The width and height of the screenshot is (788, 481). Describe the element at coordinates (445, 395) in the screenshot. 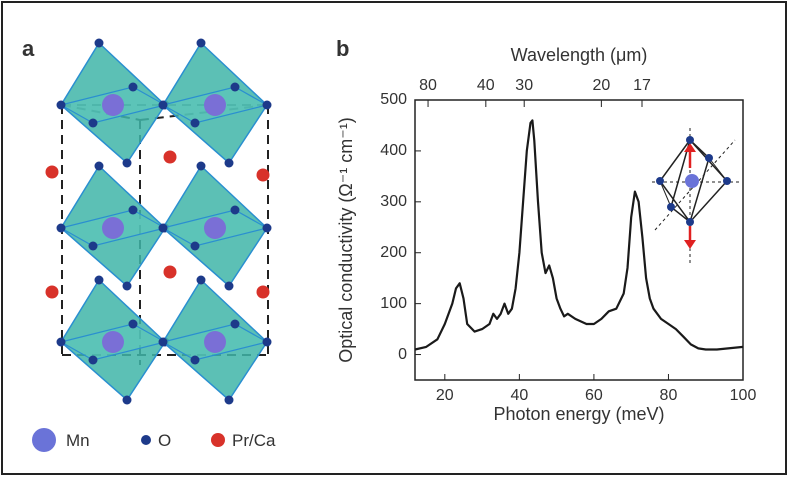

I see `x-tick-label: 20` at that location.